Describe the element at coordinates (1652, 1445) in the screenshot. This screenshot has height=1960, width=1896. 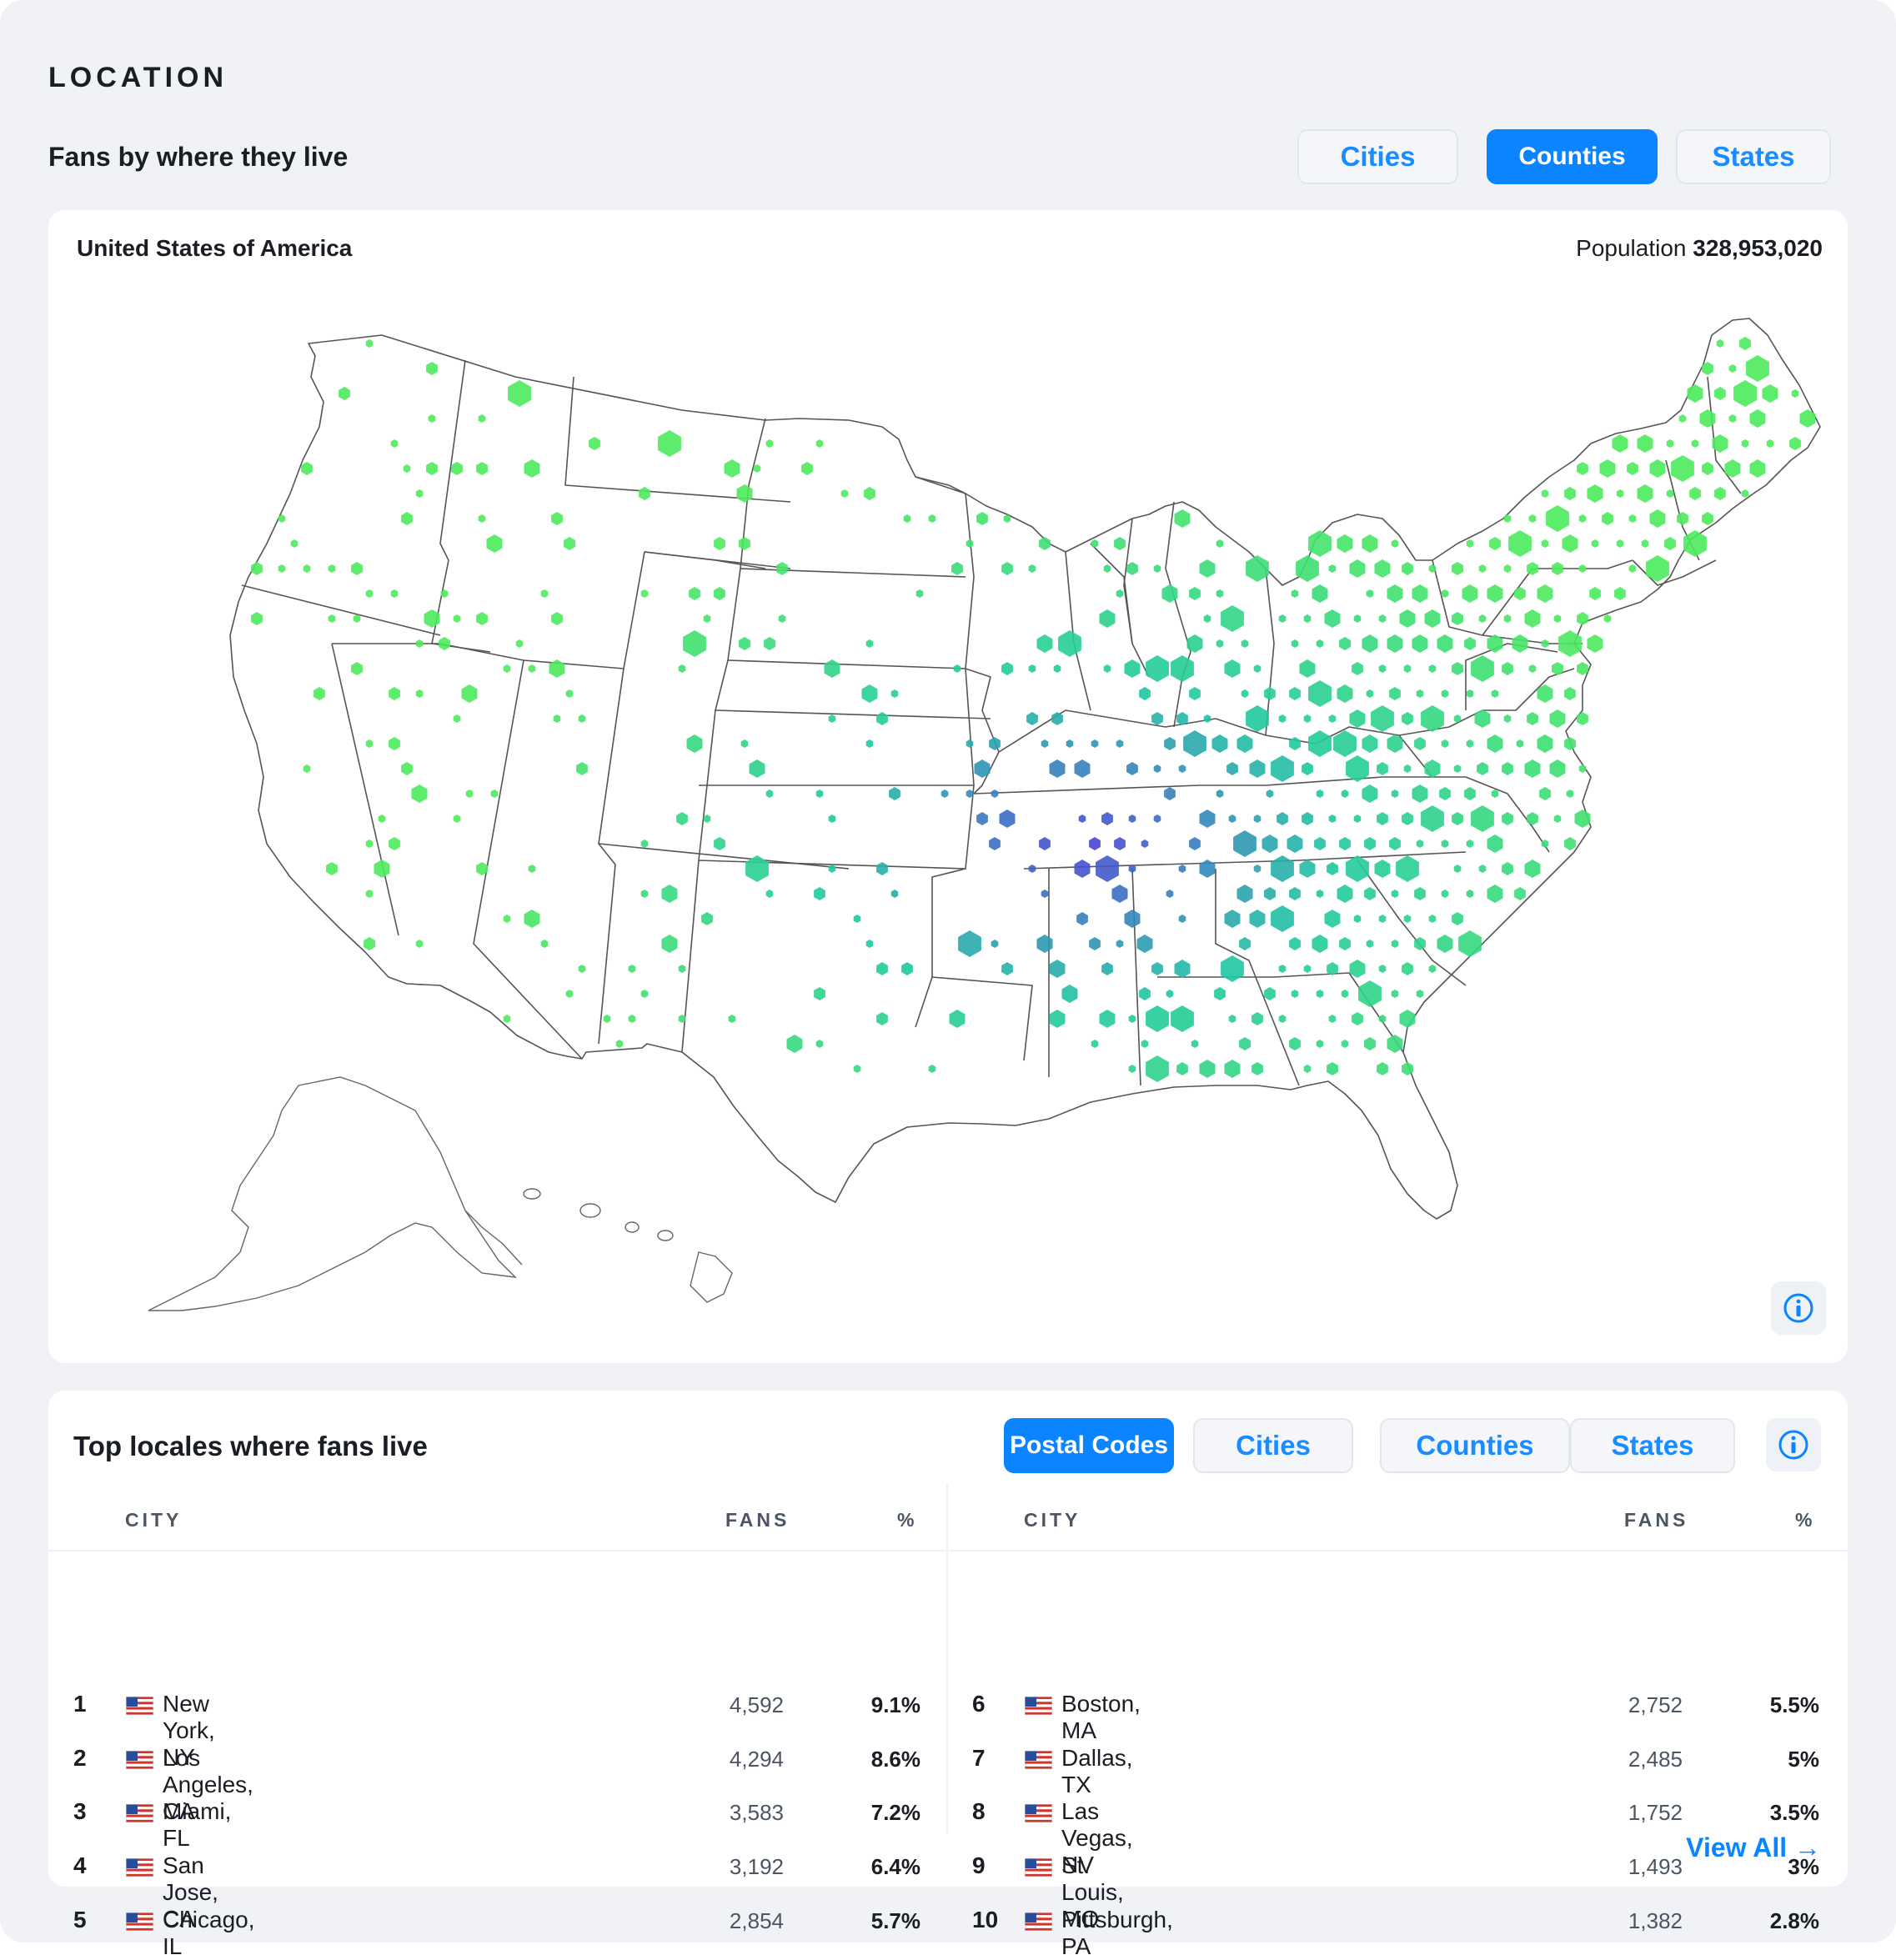
I see `locale-tab-states: States` at that location.